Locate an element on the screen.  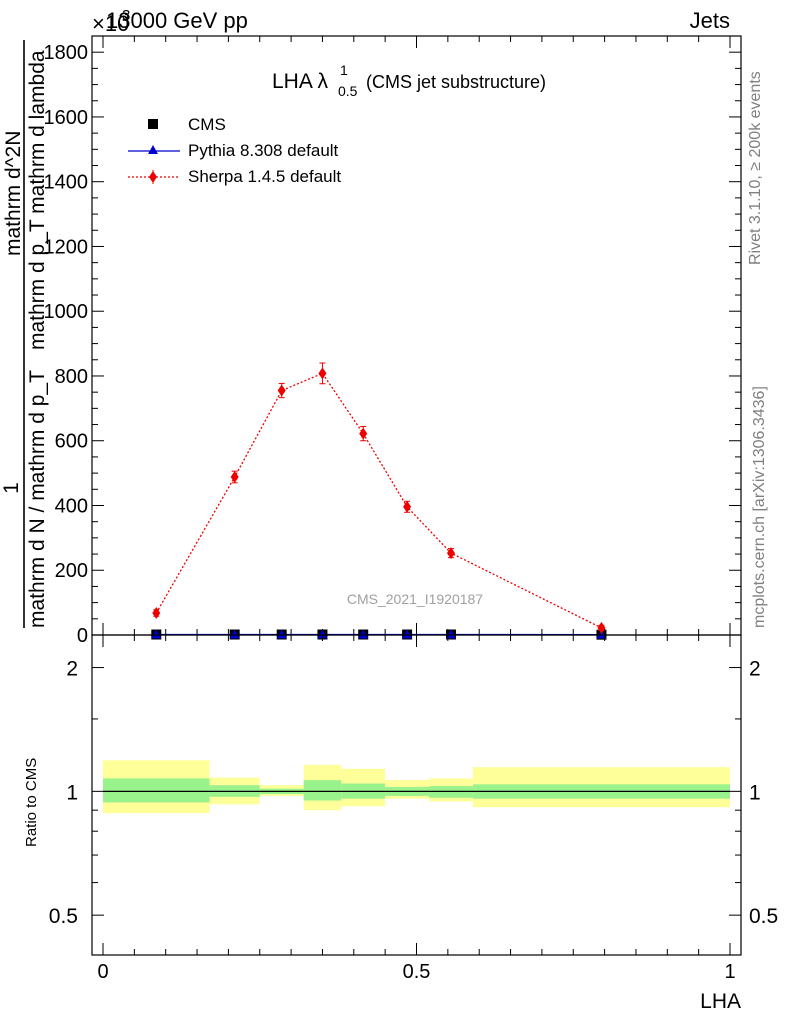
legend-entry-cms: CMS is located at coordinates (187, 124).